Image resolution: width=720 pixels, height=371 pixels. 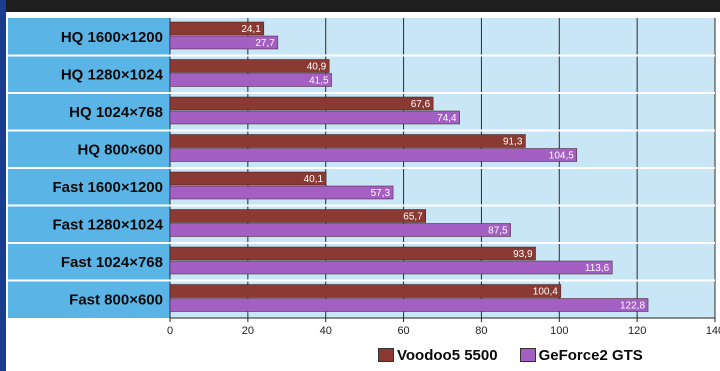 I want to click on bar-value-label: 104,5, so click(x=561, y=156).